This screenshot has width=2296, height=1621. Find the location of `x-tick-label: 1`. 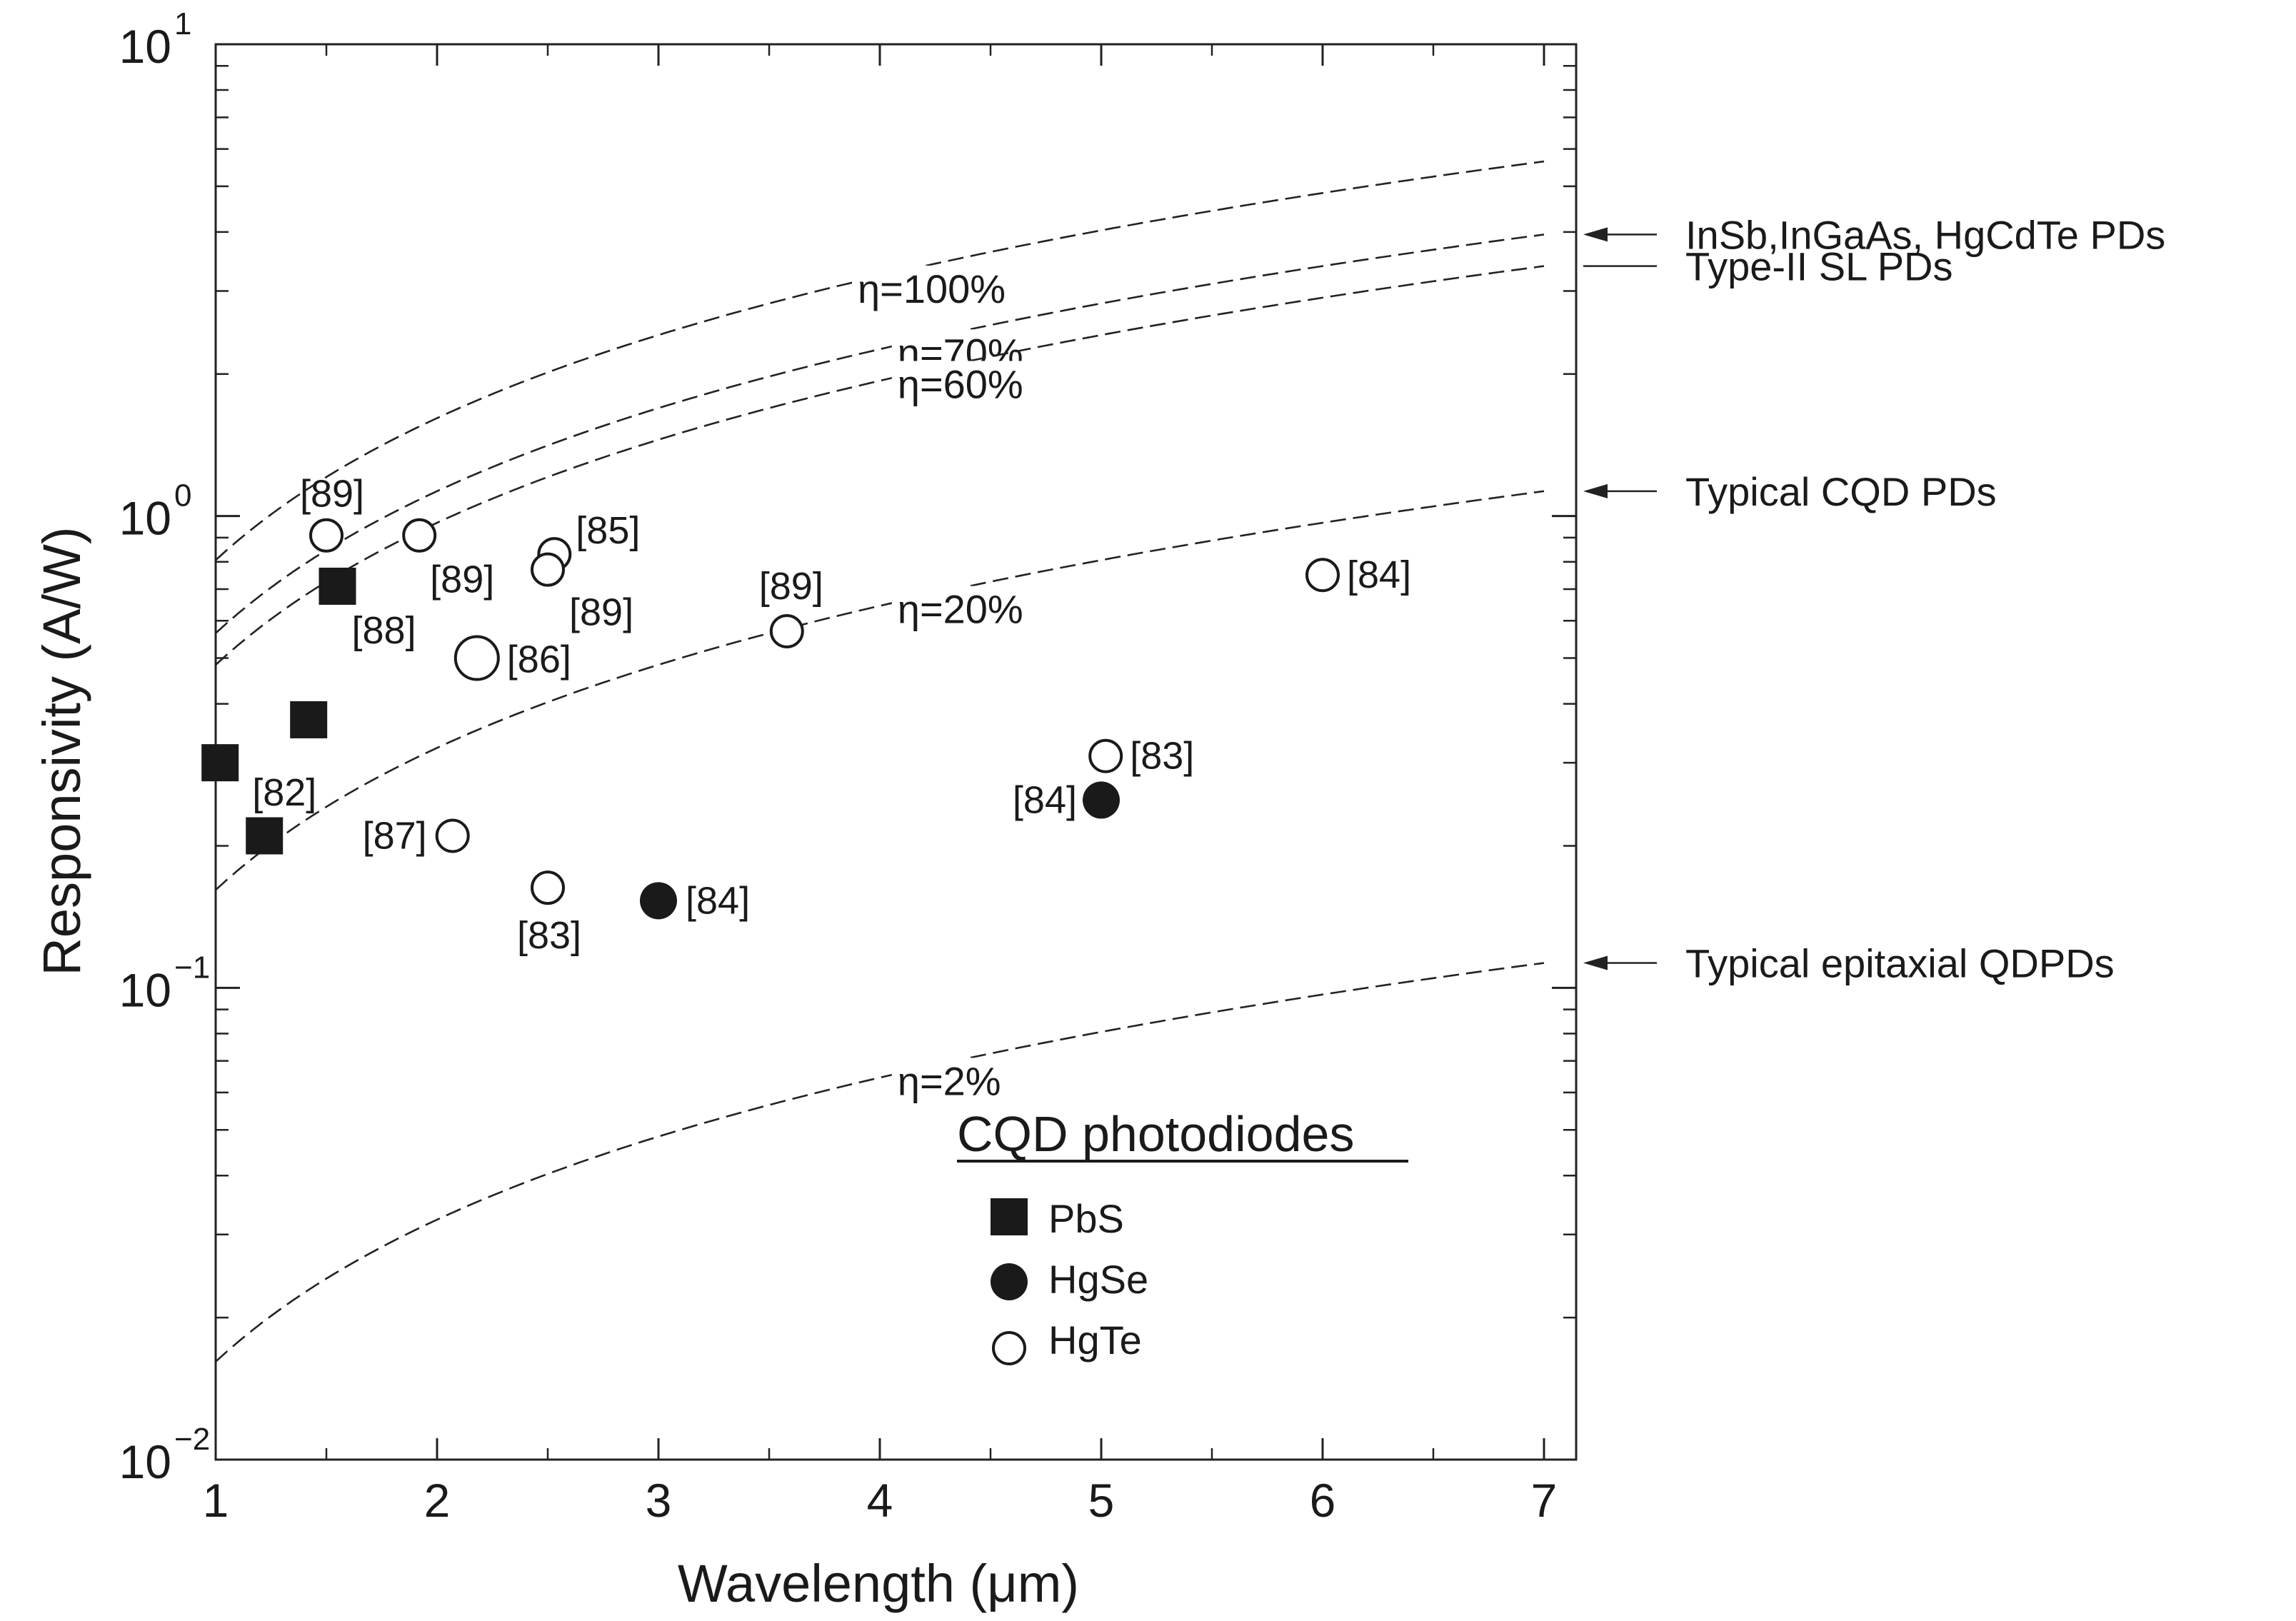

x-tick-label: 1 is located at coordinates (216, 1500).